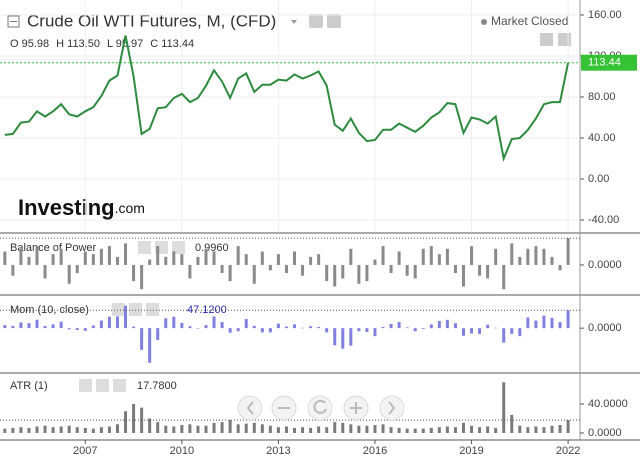  I want to click on scroll-left-button, so click(250, 408).